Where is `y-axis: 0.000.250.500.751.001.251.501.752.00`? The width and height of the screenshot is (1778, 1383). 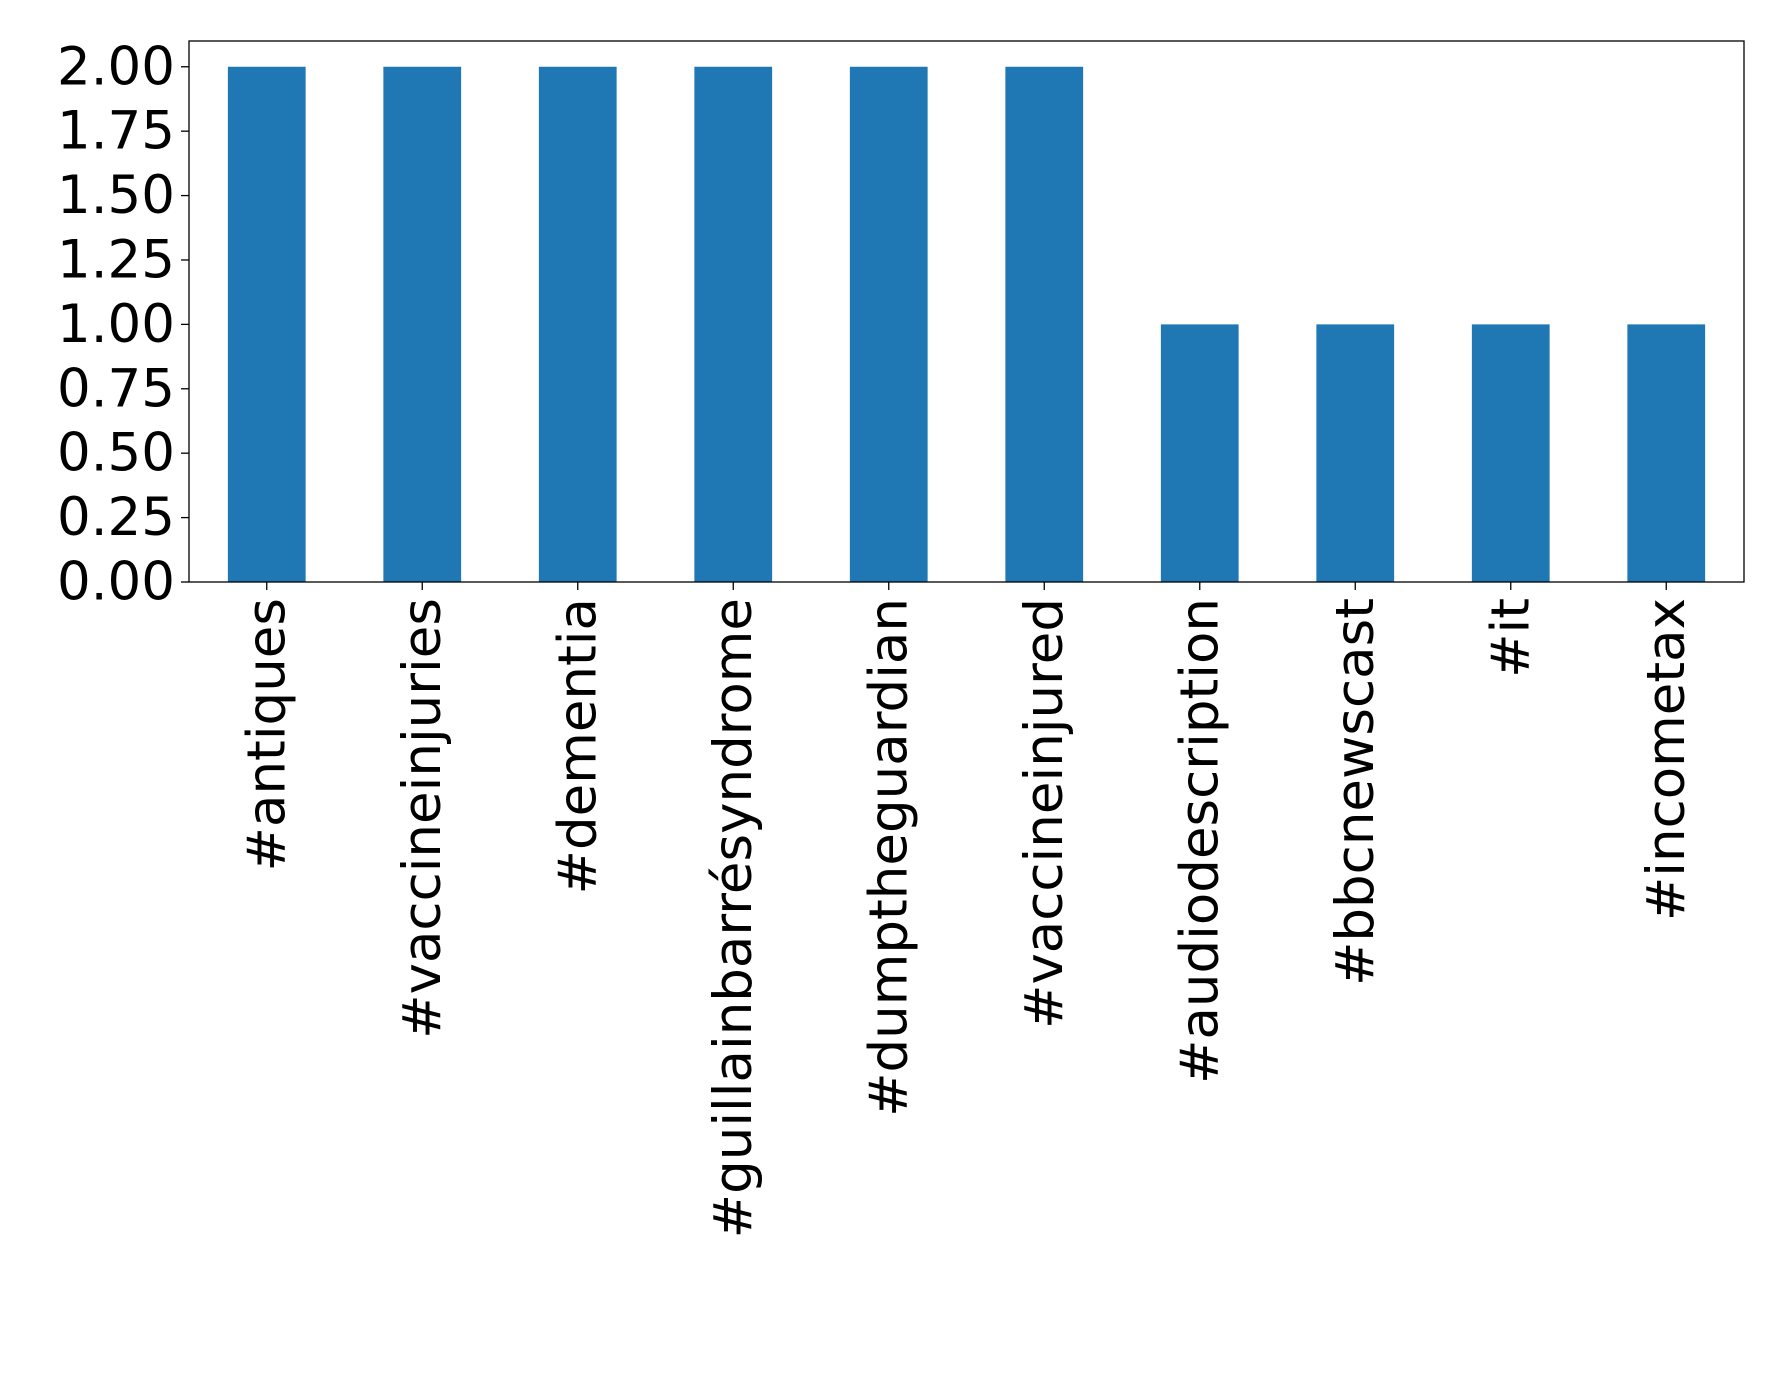 y-axis: 0.000.250.500.751.001.251.501.752.00 is located at coordinates (123, 324).